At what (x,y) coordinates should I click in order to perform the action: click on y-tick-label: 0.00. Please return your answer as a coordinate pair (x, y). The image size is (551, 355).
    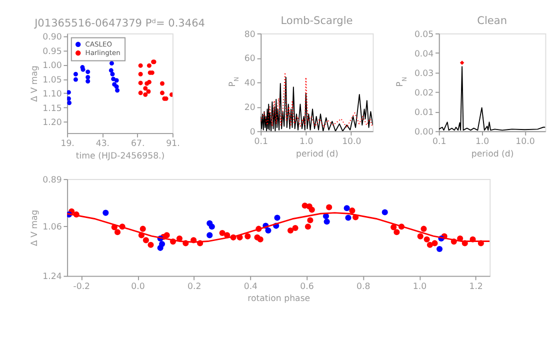
    Looking at the image, I should click on (424, 133).